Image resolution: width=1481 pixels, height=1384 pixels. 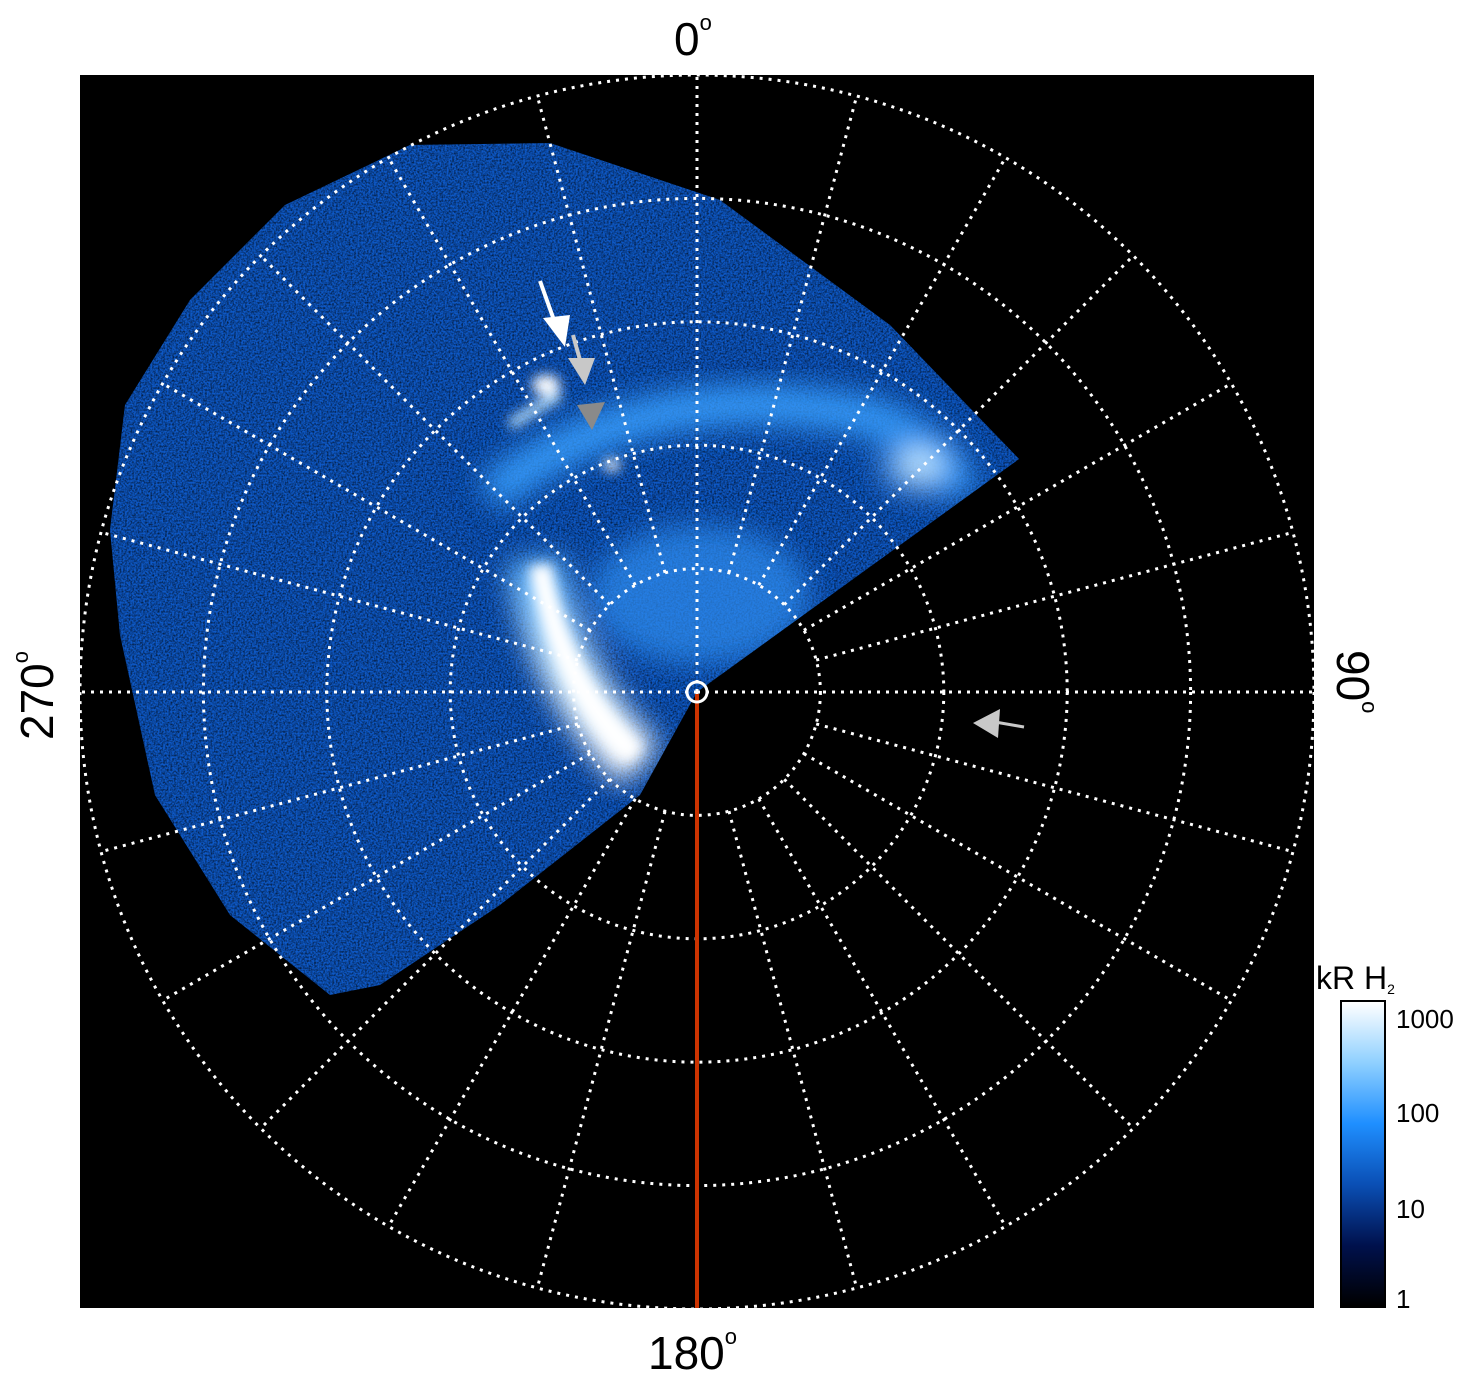 I want to click on colorbar-title: kR H2, so click(x=1355, y=978).